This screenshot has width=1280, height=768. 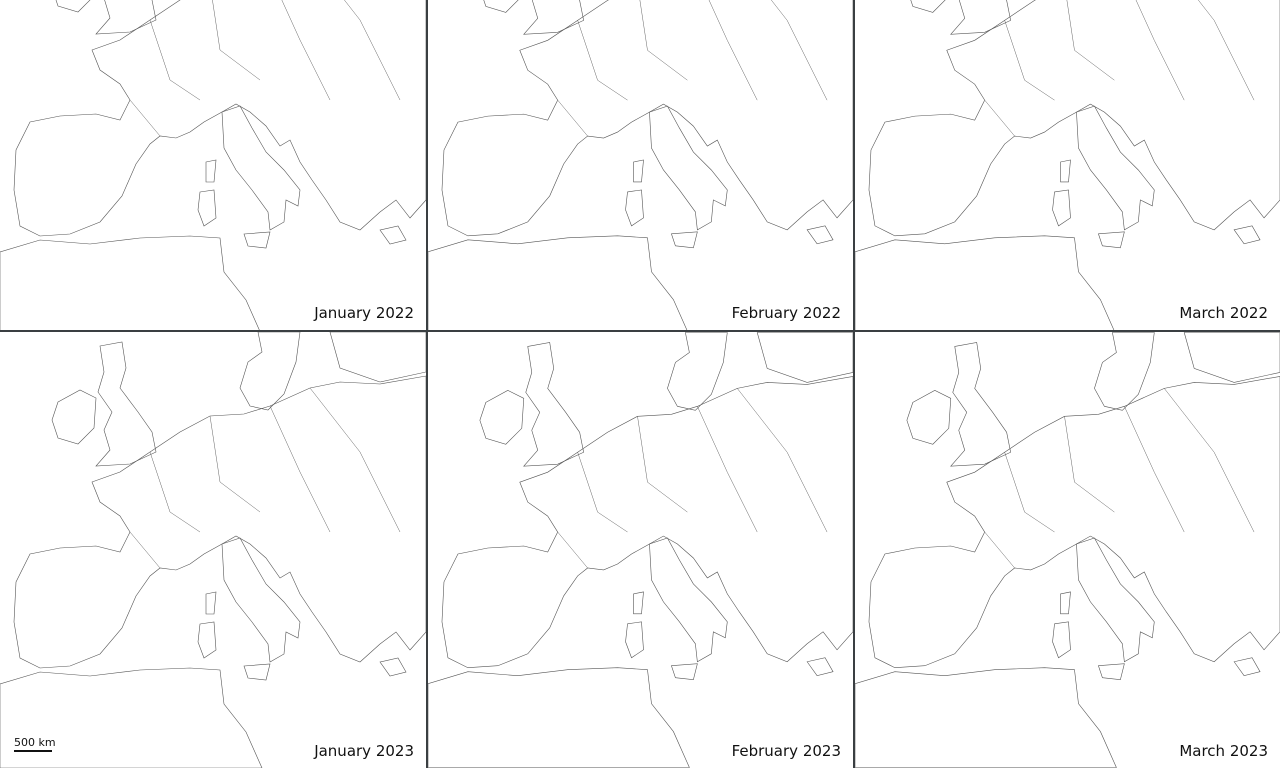 I want to click on panel-label: January 2023, so click(x=364, y=751).